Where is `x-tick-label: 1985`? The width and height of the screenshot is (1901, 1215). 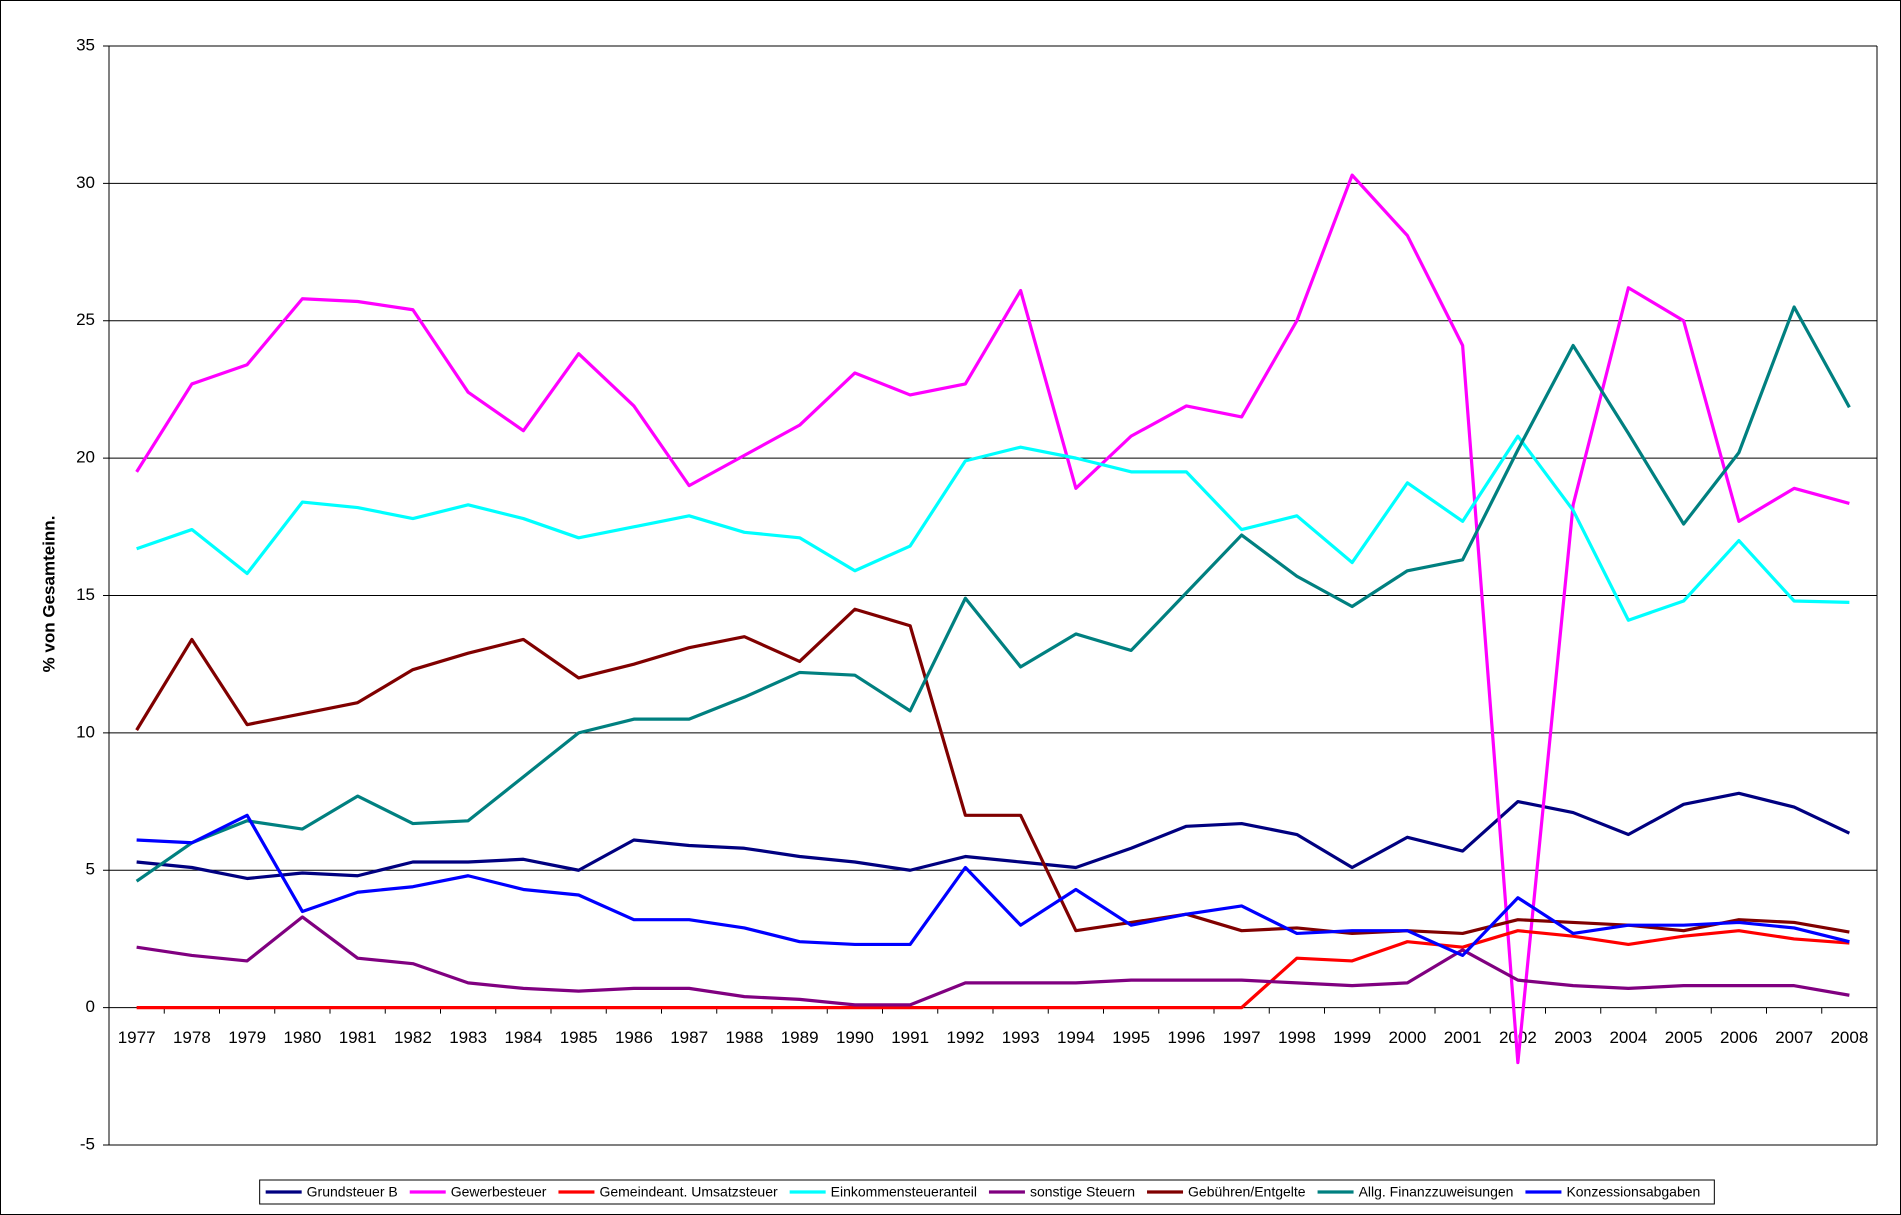 x-tick-label: 1985 is located at coordinates (579, 1037).